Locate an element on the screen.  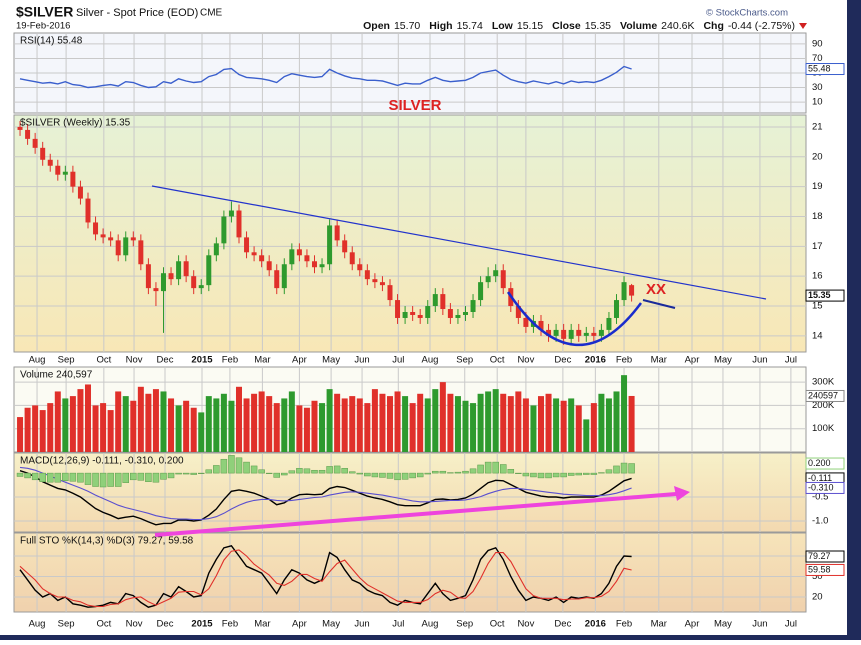
panel-title: RSI(14) 55.48 is located at coordinates (51, 41).